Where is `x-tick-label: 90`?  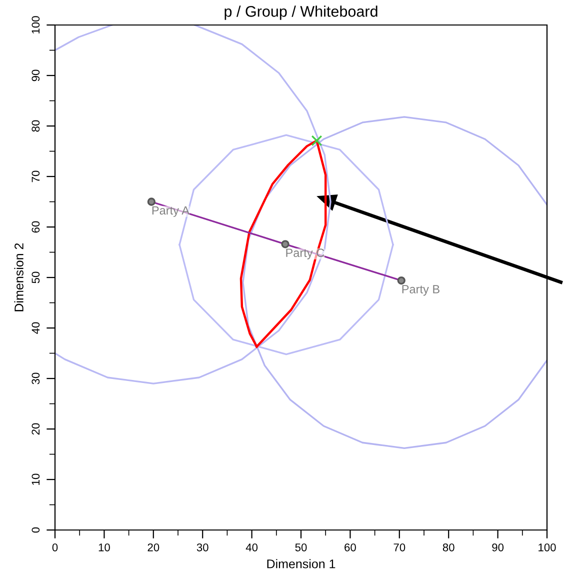
x-tick-label: 90 is located at coordinates (498, 547).